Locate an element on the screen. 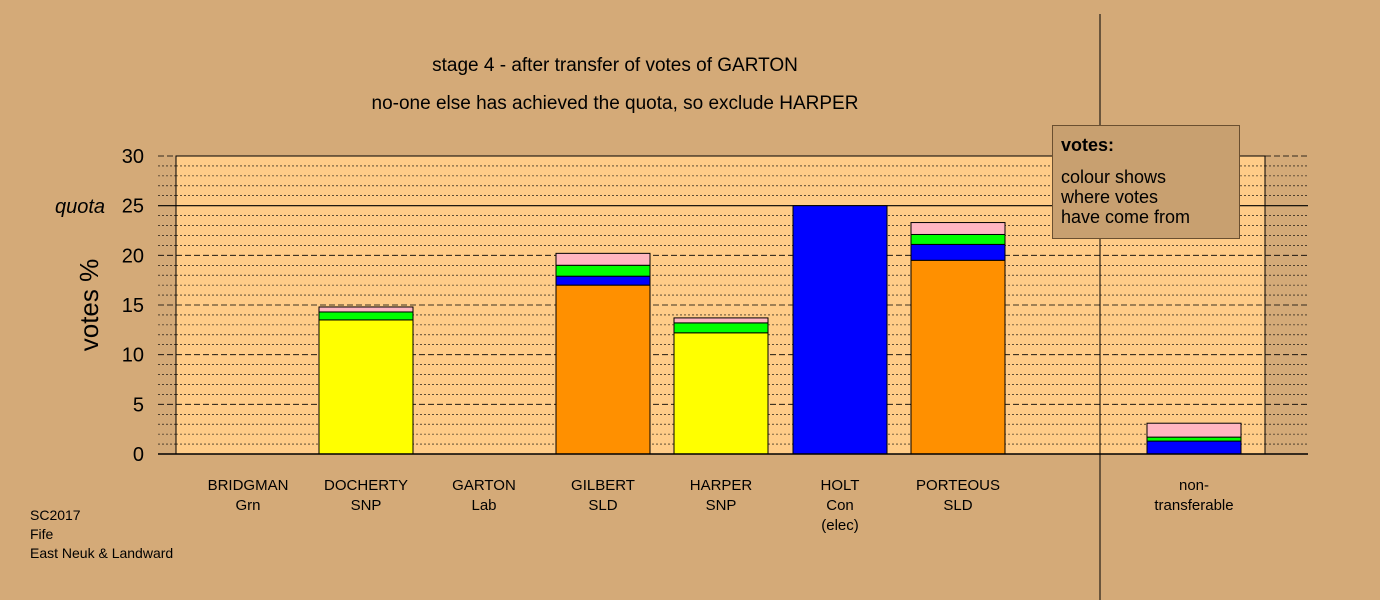  footer-line-2: Fife is located at coordinates (42, 534).